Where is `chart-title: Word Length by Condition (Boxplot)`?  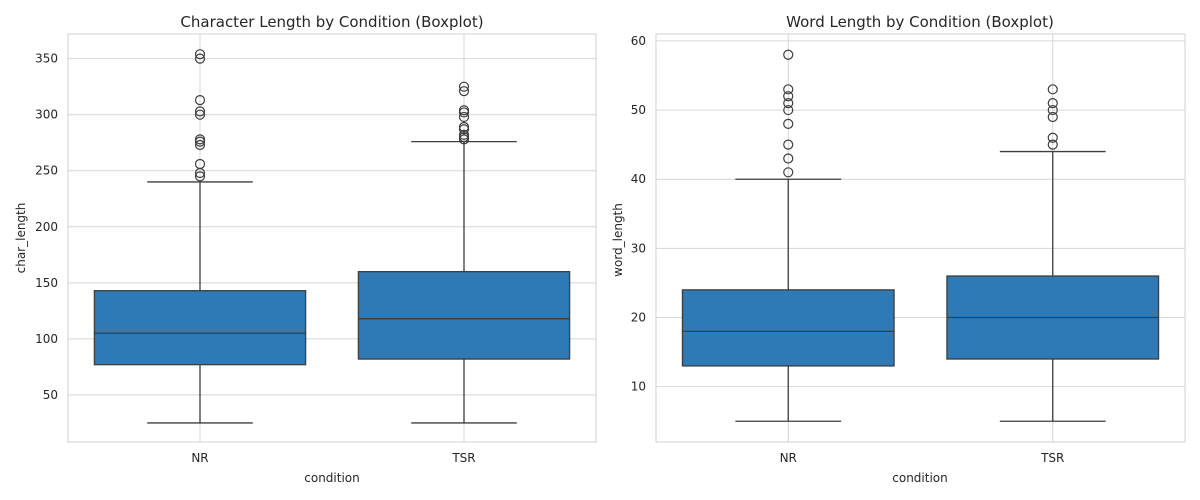 chart-title: Word Length by Condition (Boxplot) is located at coordinates (920, 22).